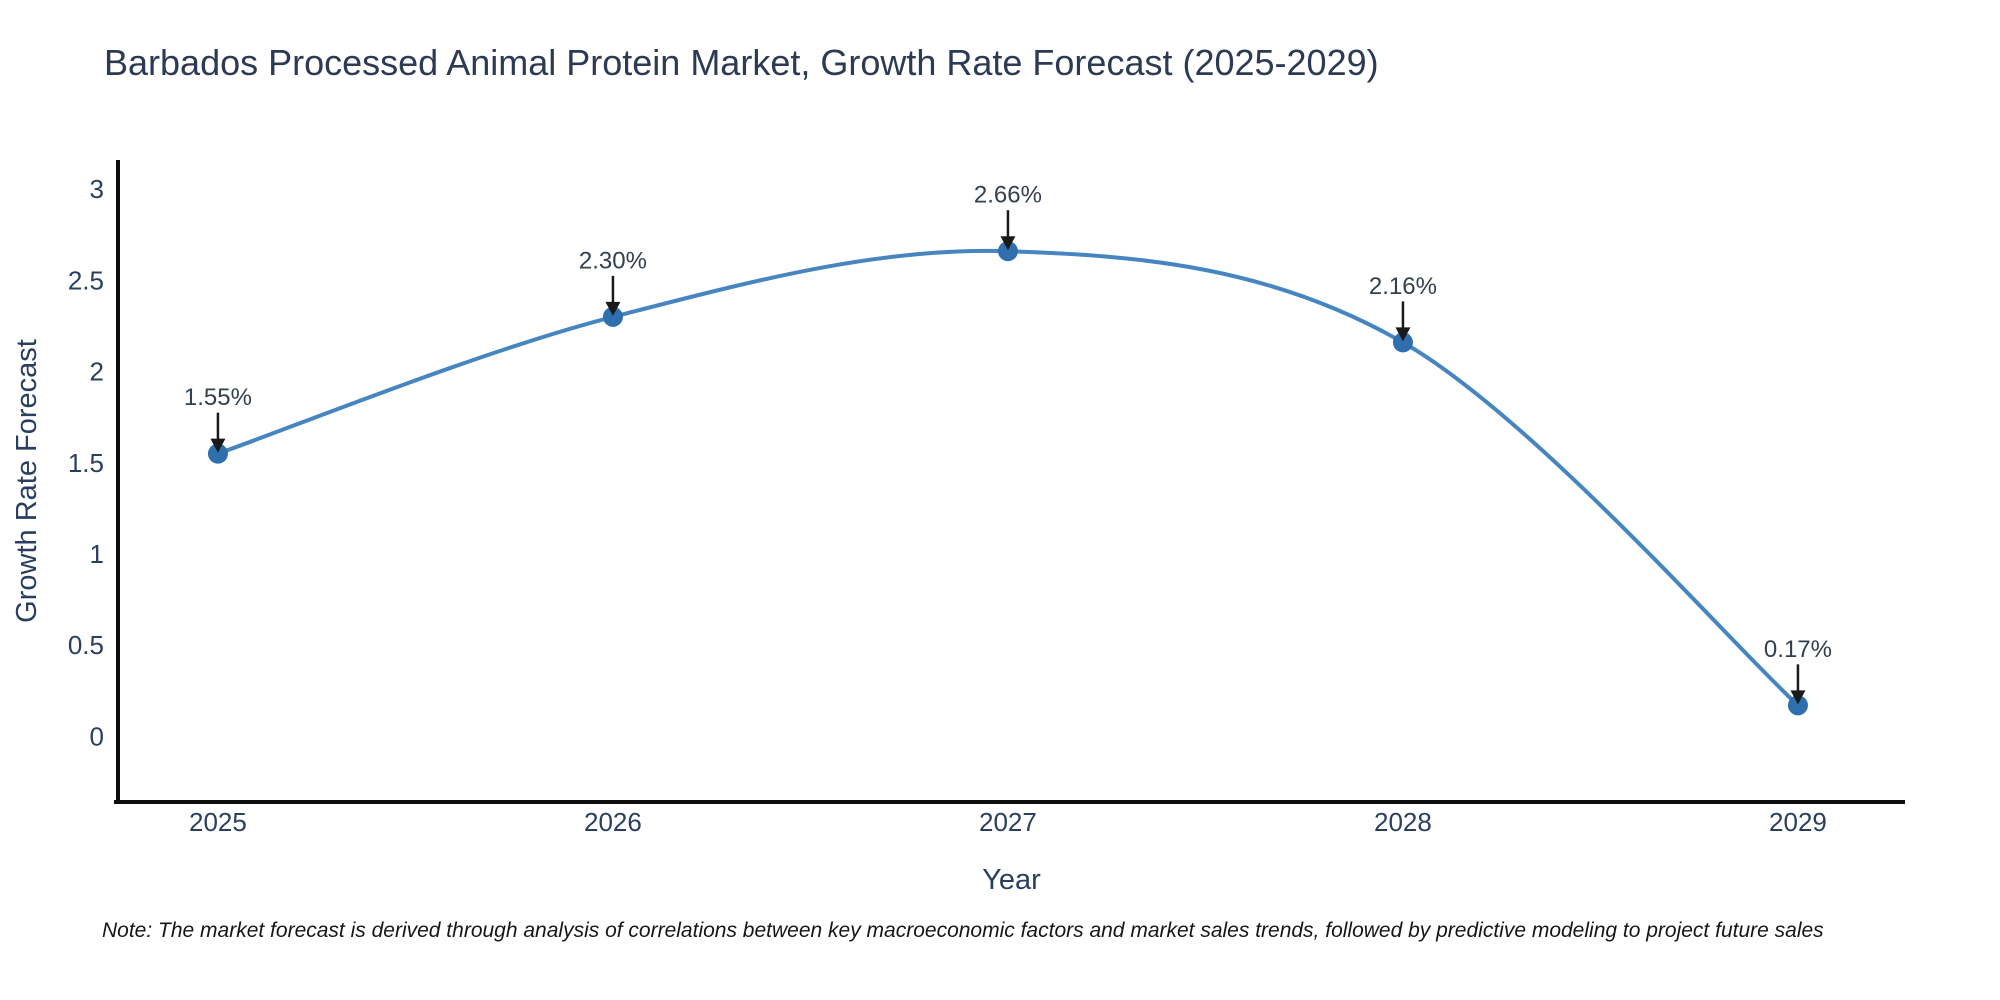 The height and width of the screenshot is (1000, 2000). What do you see at coordinates (1798, 822) in the screenshot?
I see `x-tick-label: 2029` at bounding box center [1798, 822].